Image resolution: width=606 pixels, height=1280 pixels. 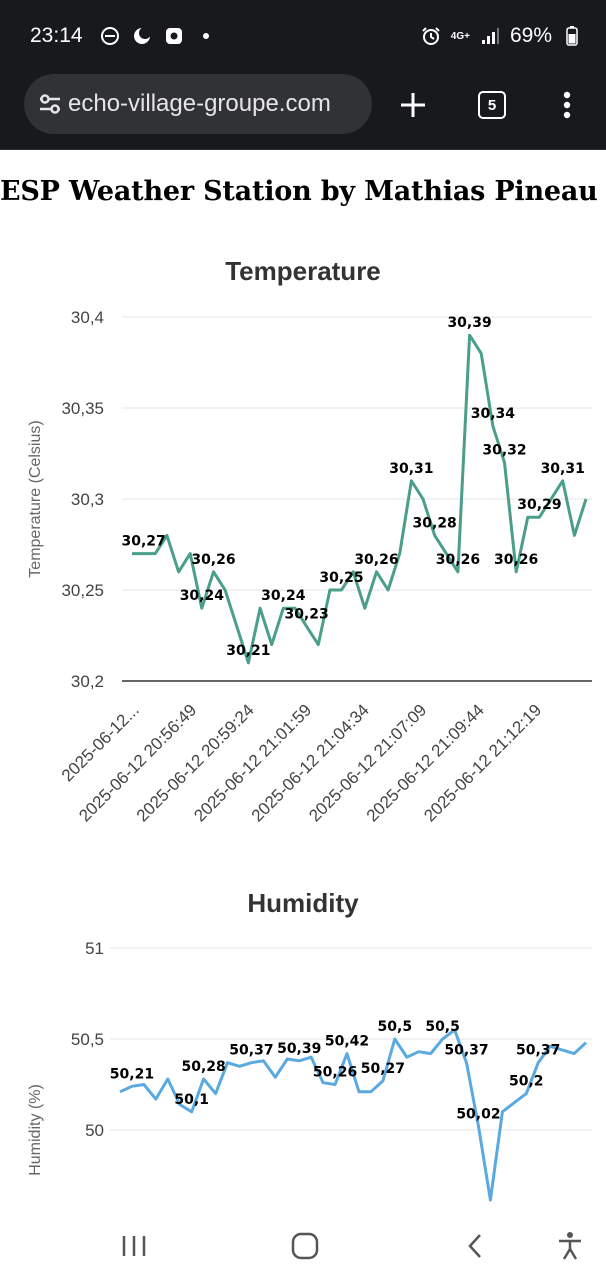 I want to click on data-label: 50,02, so click(x=478, y=1114).